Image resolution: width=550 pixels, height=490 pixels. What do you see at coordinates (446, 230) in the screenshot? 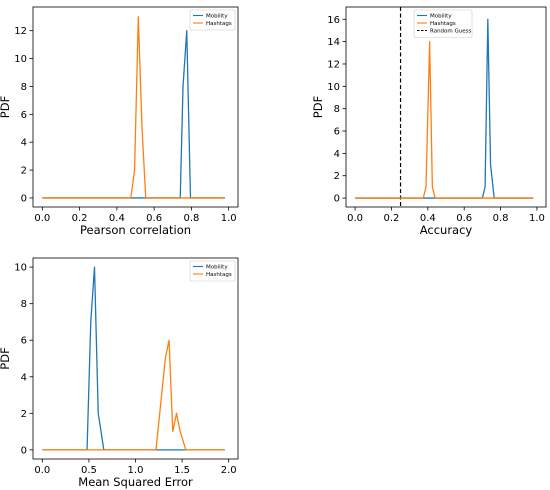
I see `x-axis-label: Accuracy` at bounding box center [446, 230].